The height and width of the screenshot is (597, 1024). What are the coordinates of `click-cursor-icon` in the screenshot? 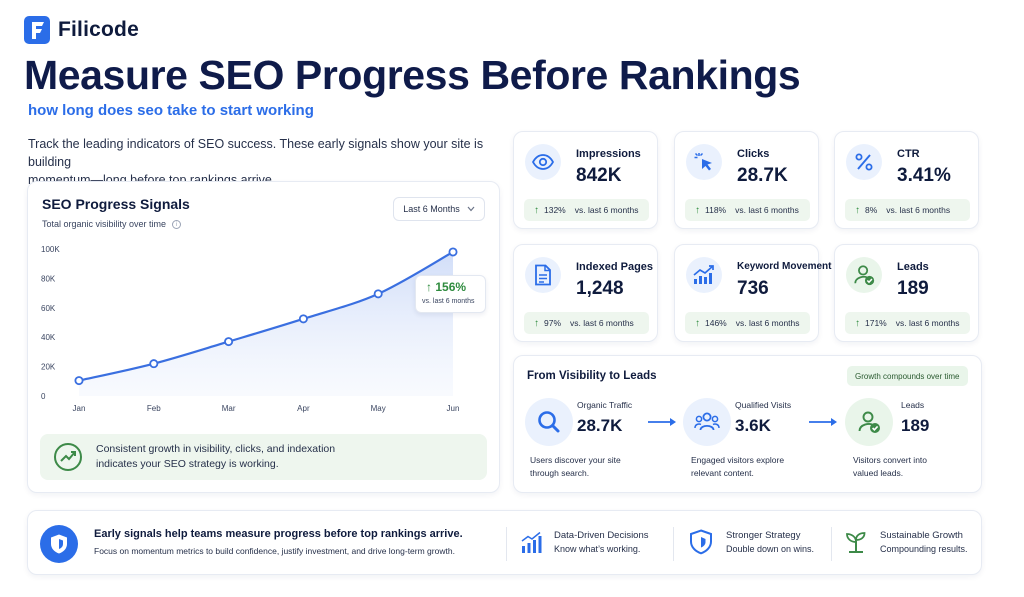 It's located at (704, 162).